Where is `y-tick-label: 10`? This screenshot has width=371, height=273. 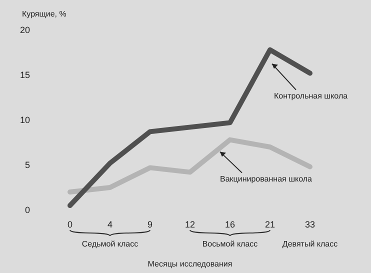 y-tick-label: 10 is located at coordinates (25, 120).